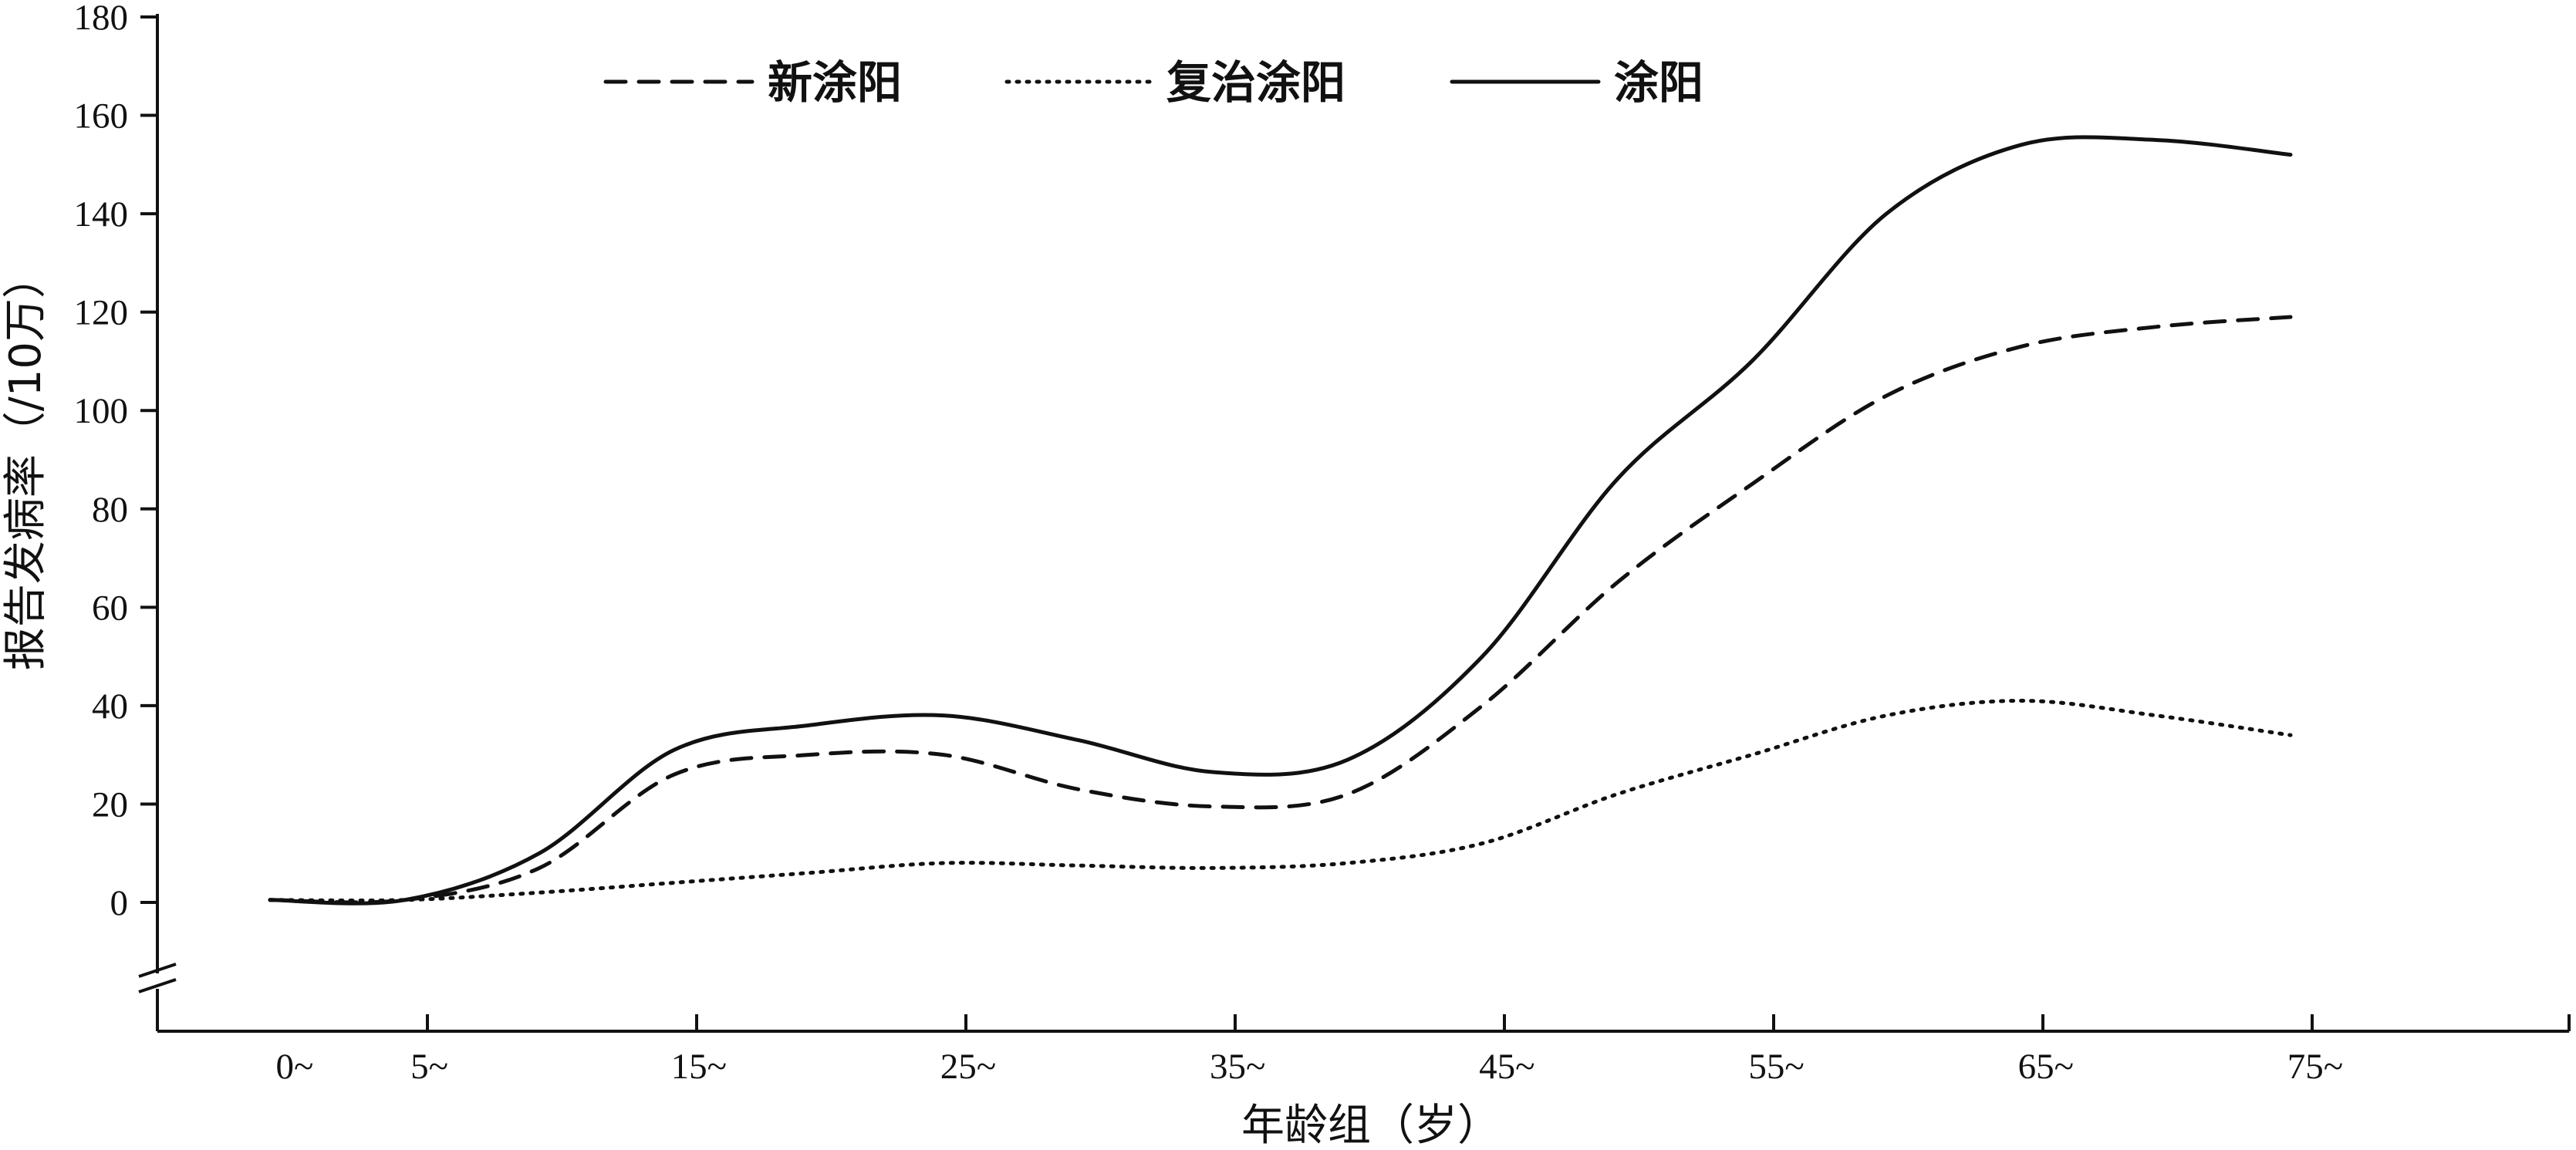 This screenshot has height=1150, width=2576. What do you see at coordinates (102, 313) in the screenshot?
I see `y-tick-label: 120` at bounding box center [102, 313].